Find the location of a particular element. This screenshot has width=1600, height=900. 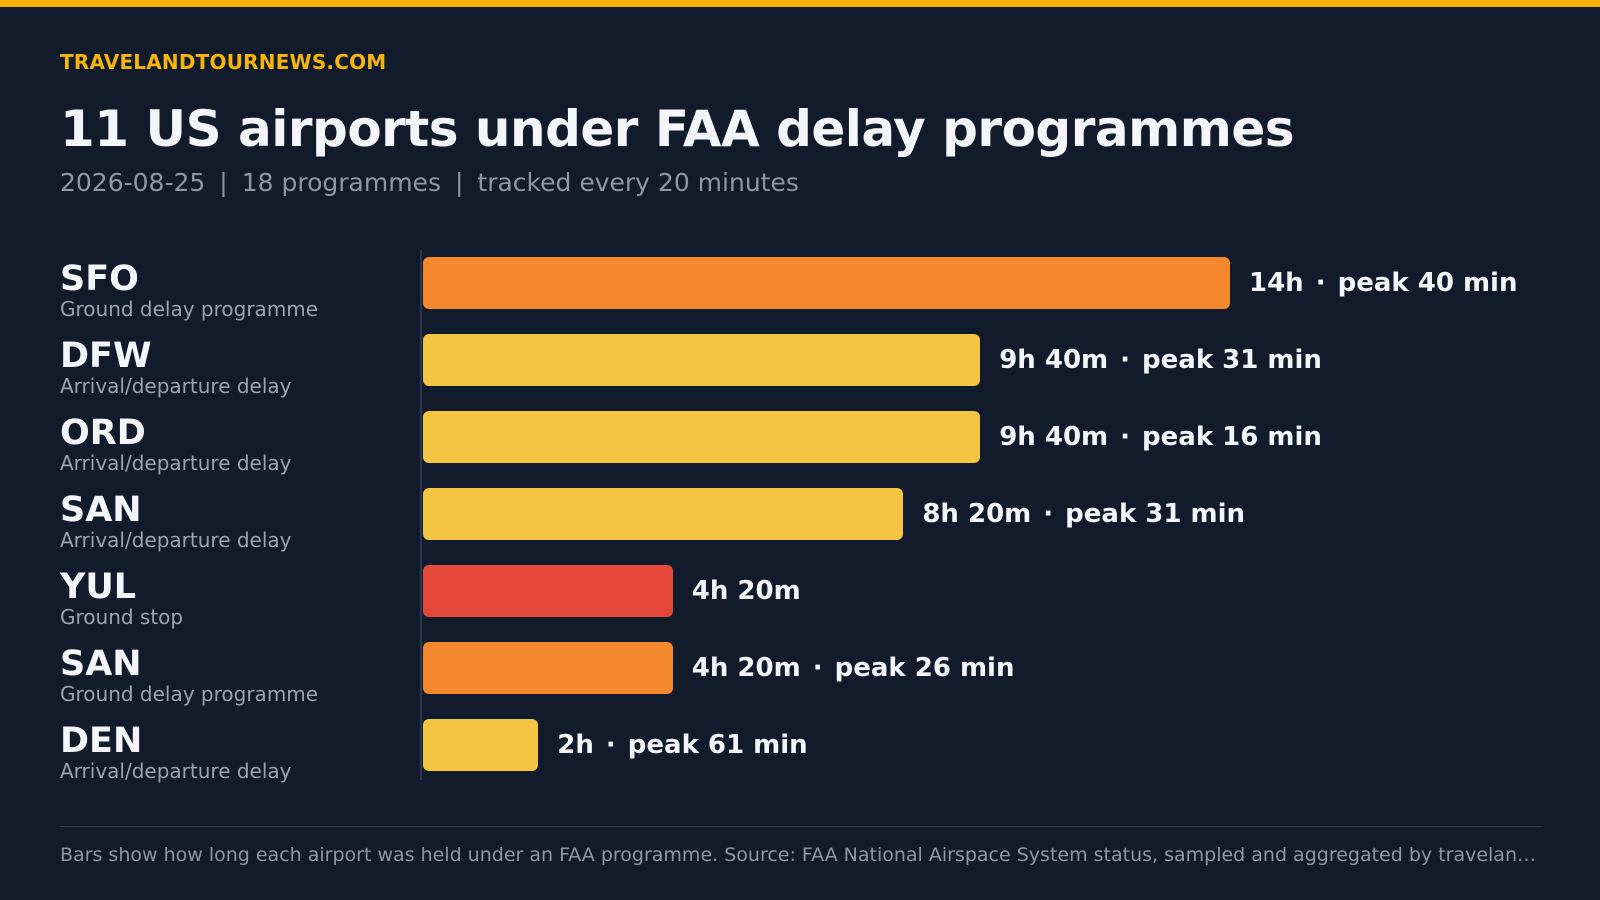

bar-dfw is located at coordinates (702, 360).